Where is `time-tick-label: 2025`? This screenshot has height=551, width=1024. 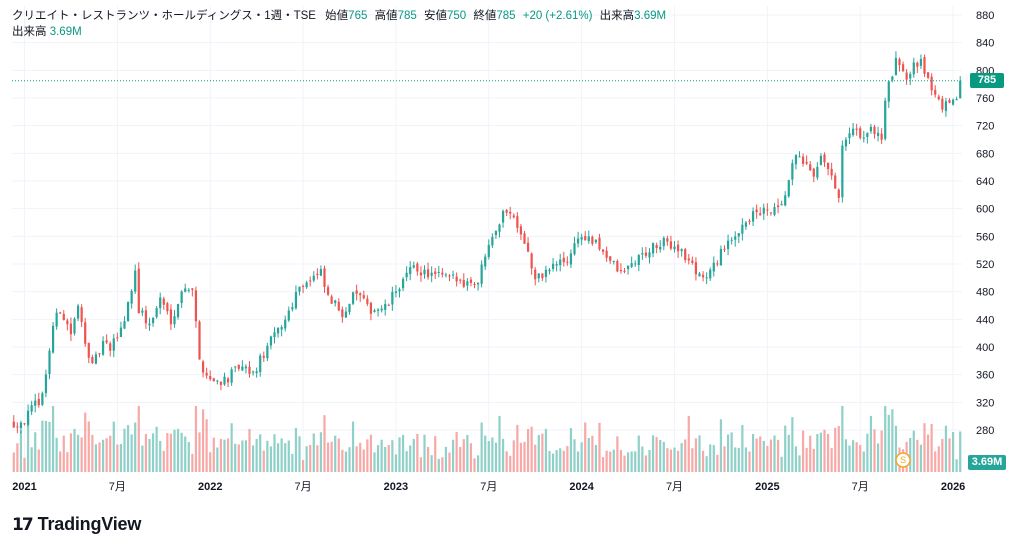
time-tick-label: 2025 is located at coordinates (767, 487).